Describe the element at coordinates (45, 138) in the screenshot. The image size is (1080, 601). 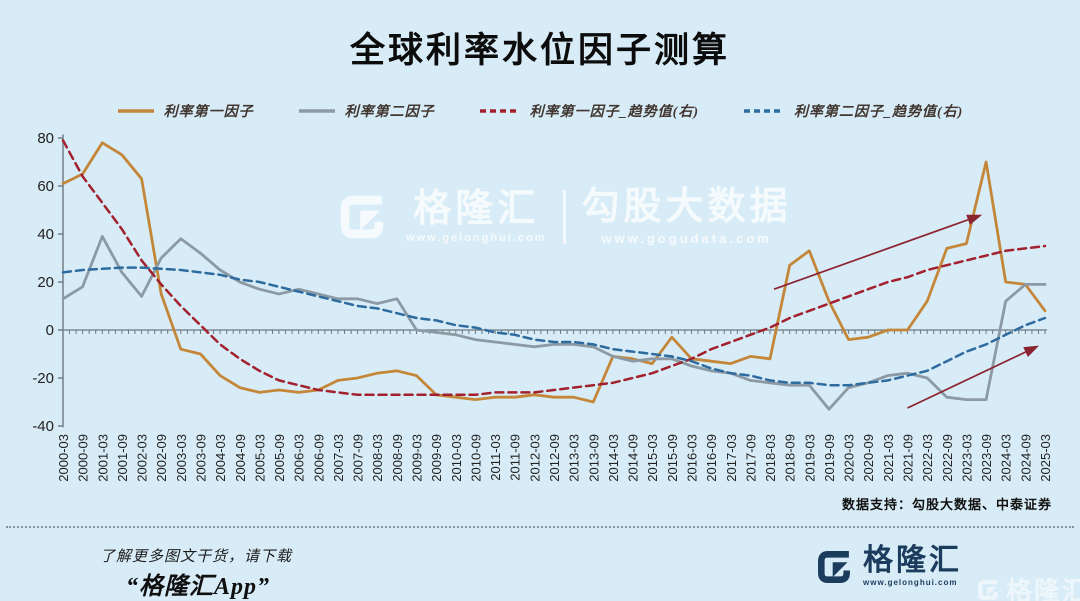
I see `y-axis-tick-label: 80` at that location.